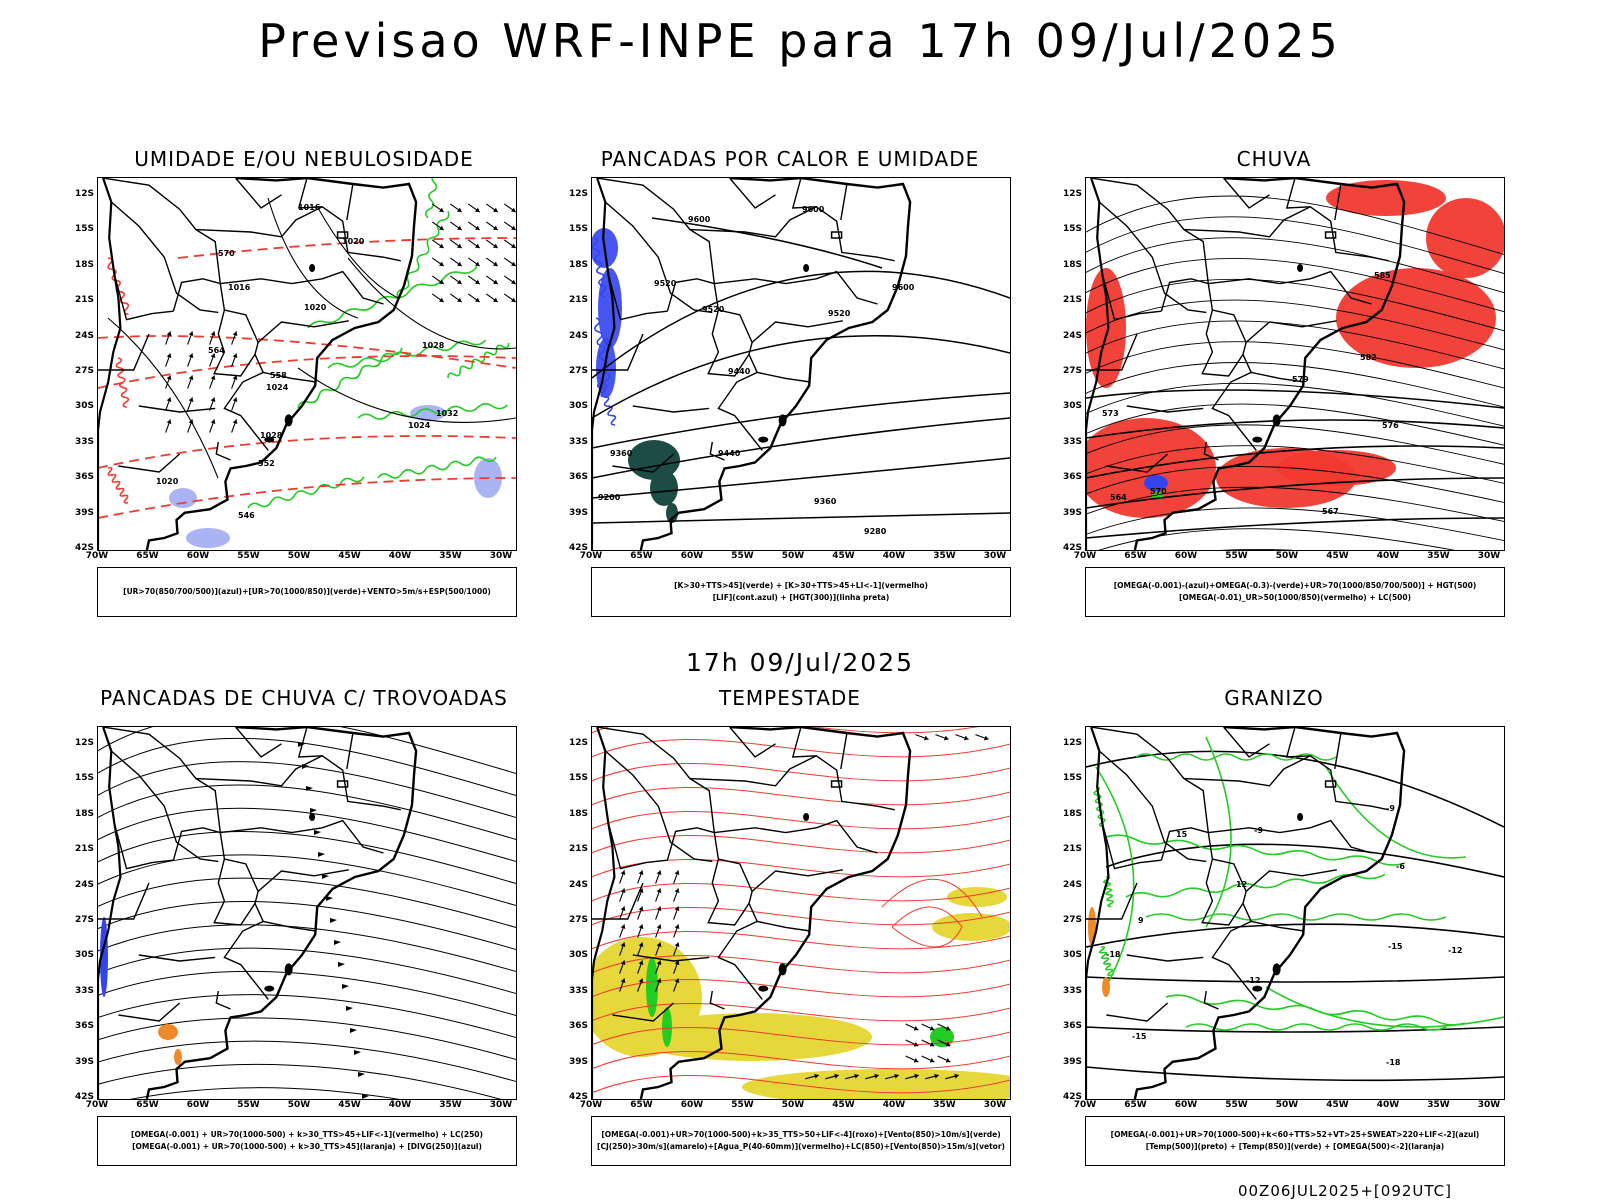  I want to click on contour-label: 582, so click(1368, 357).